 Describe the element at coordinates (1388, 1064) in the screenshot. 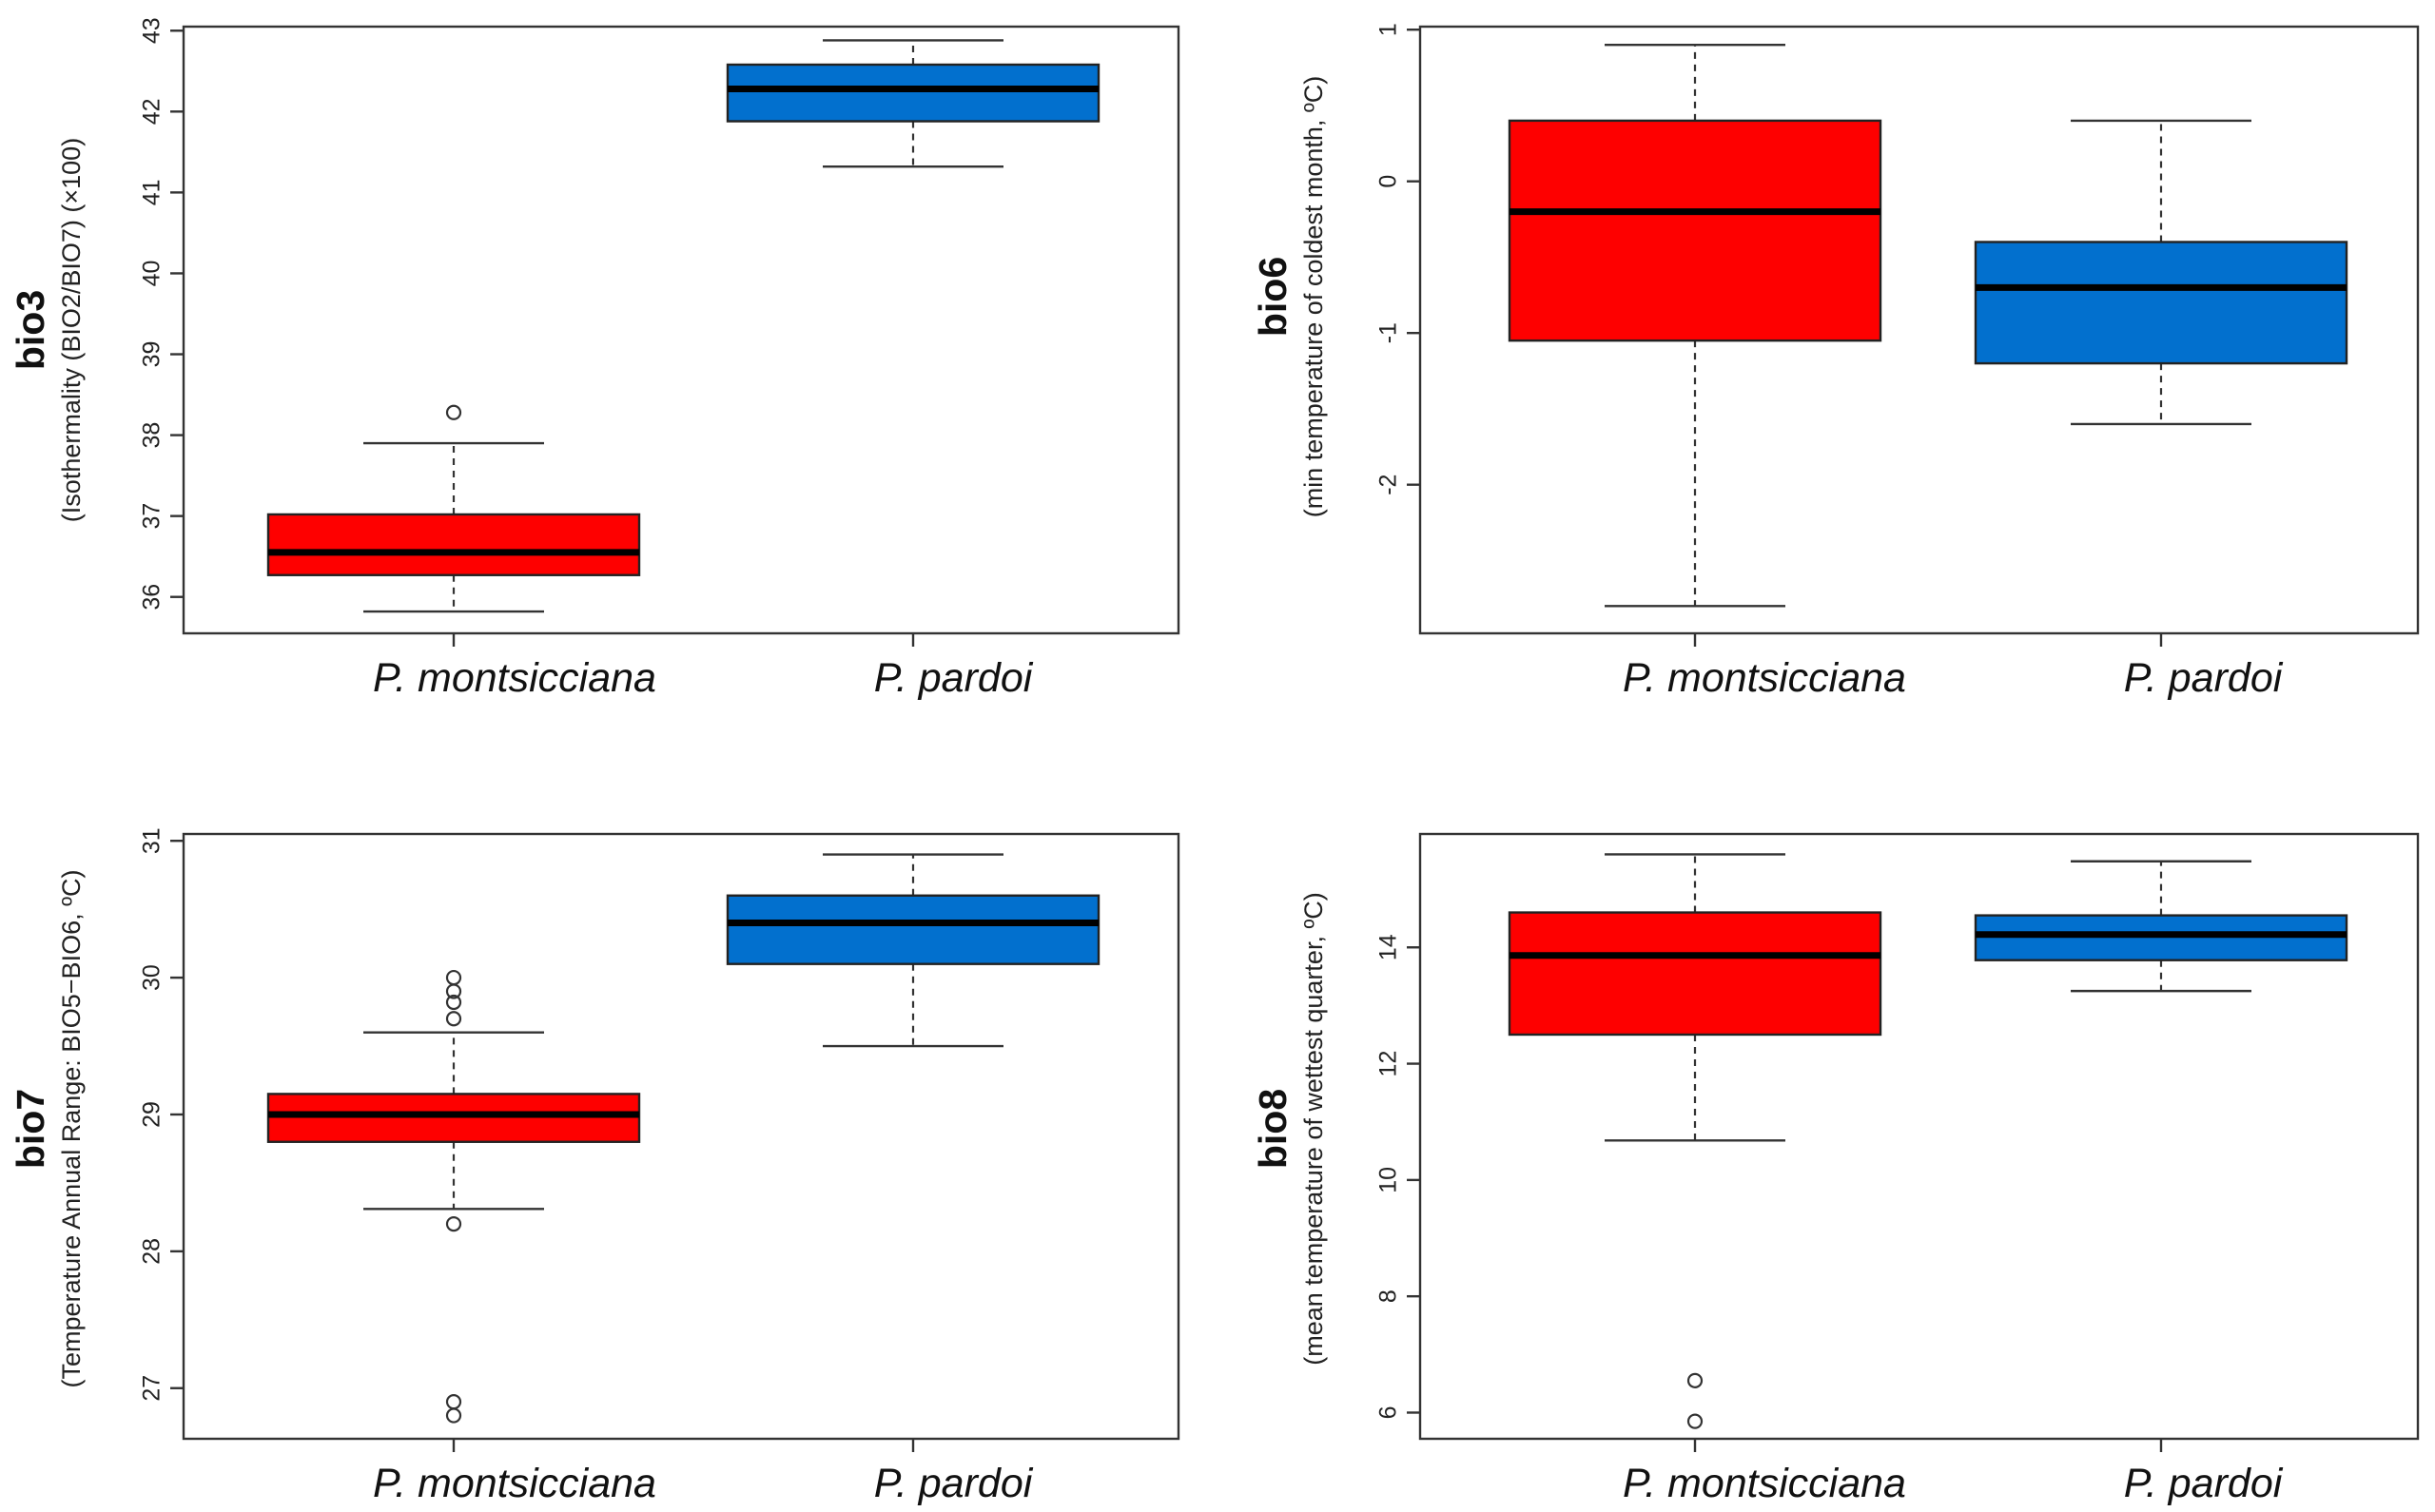

I see `y-tick-label: 12` at that location.